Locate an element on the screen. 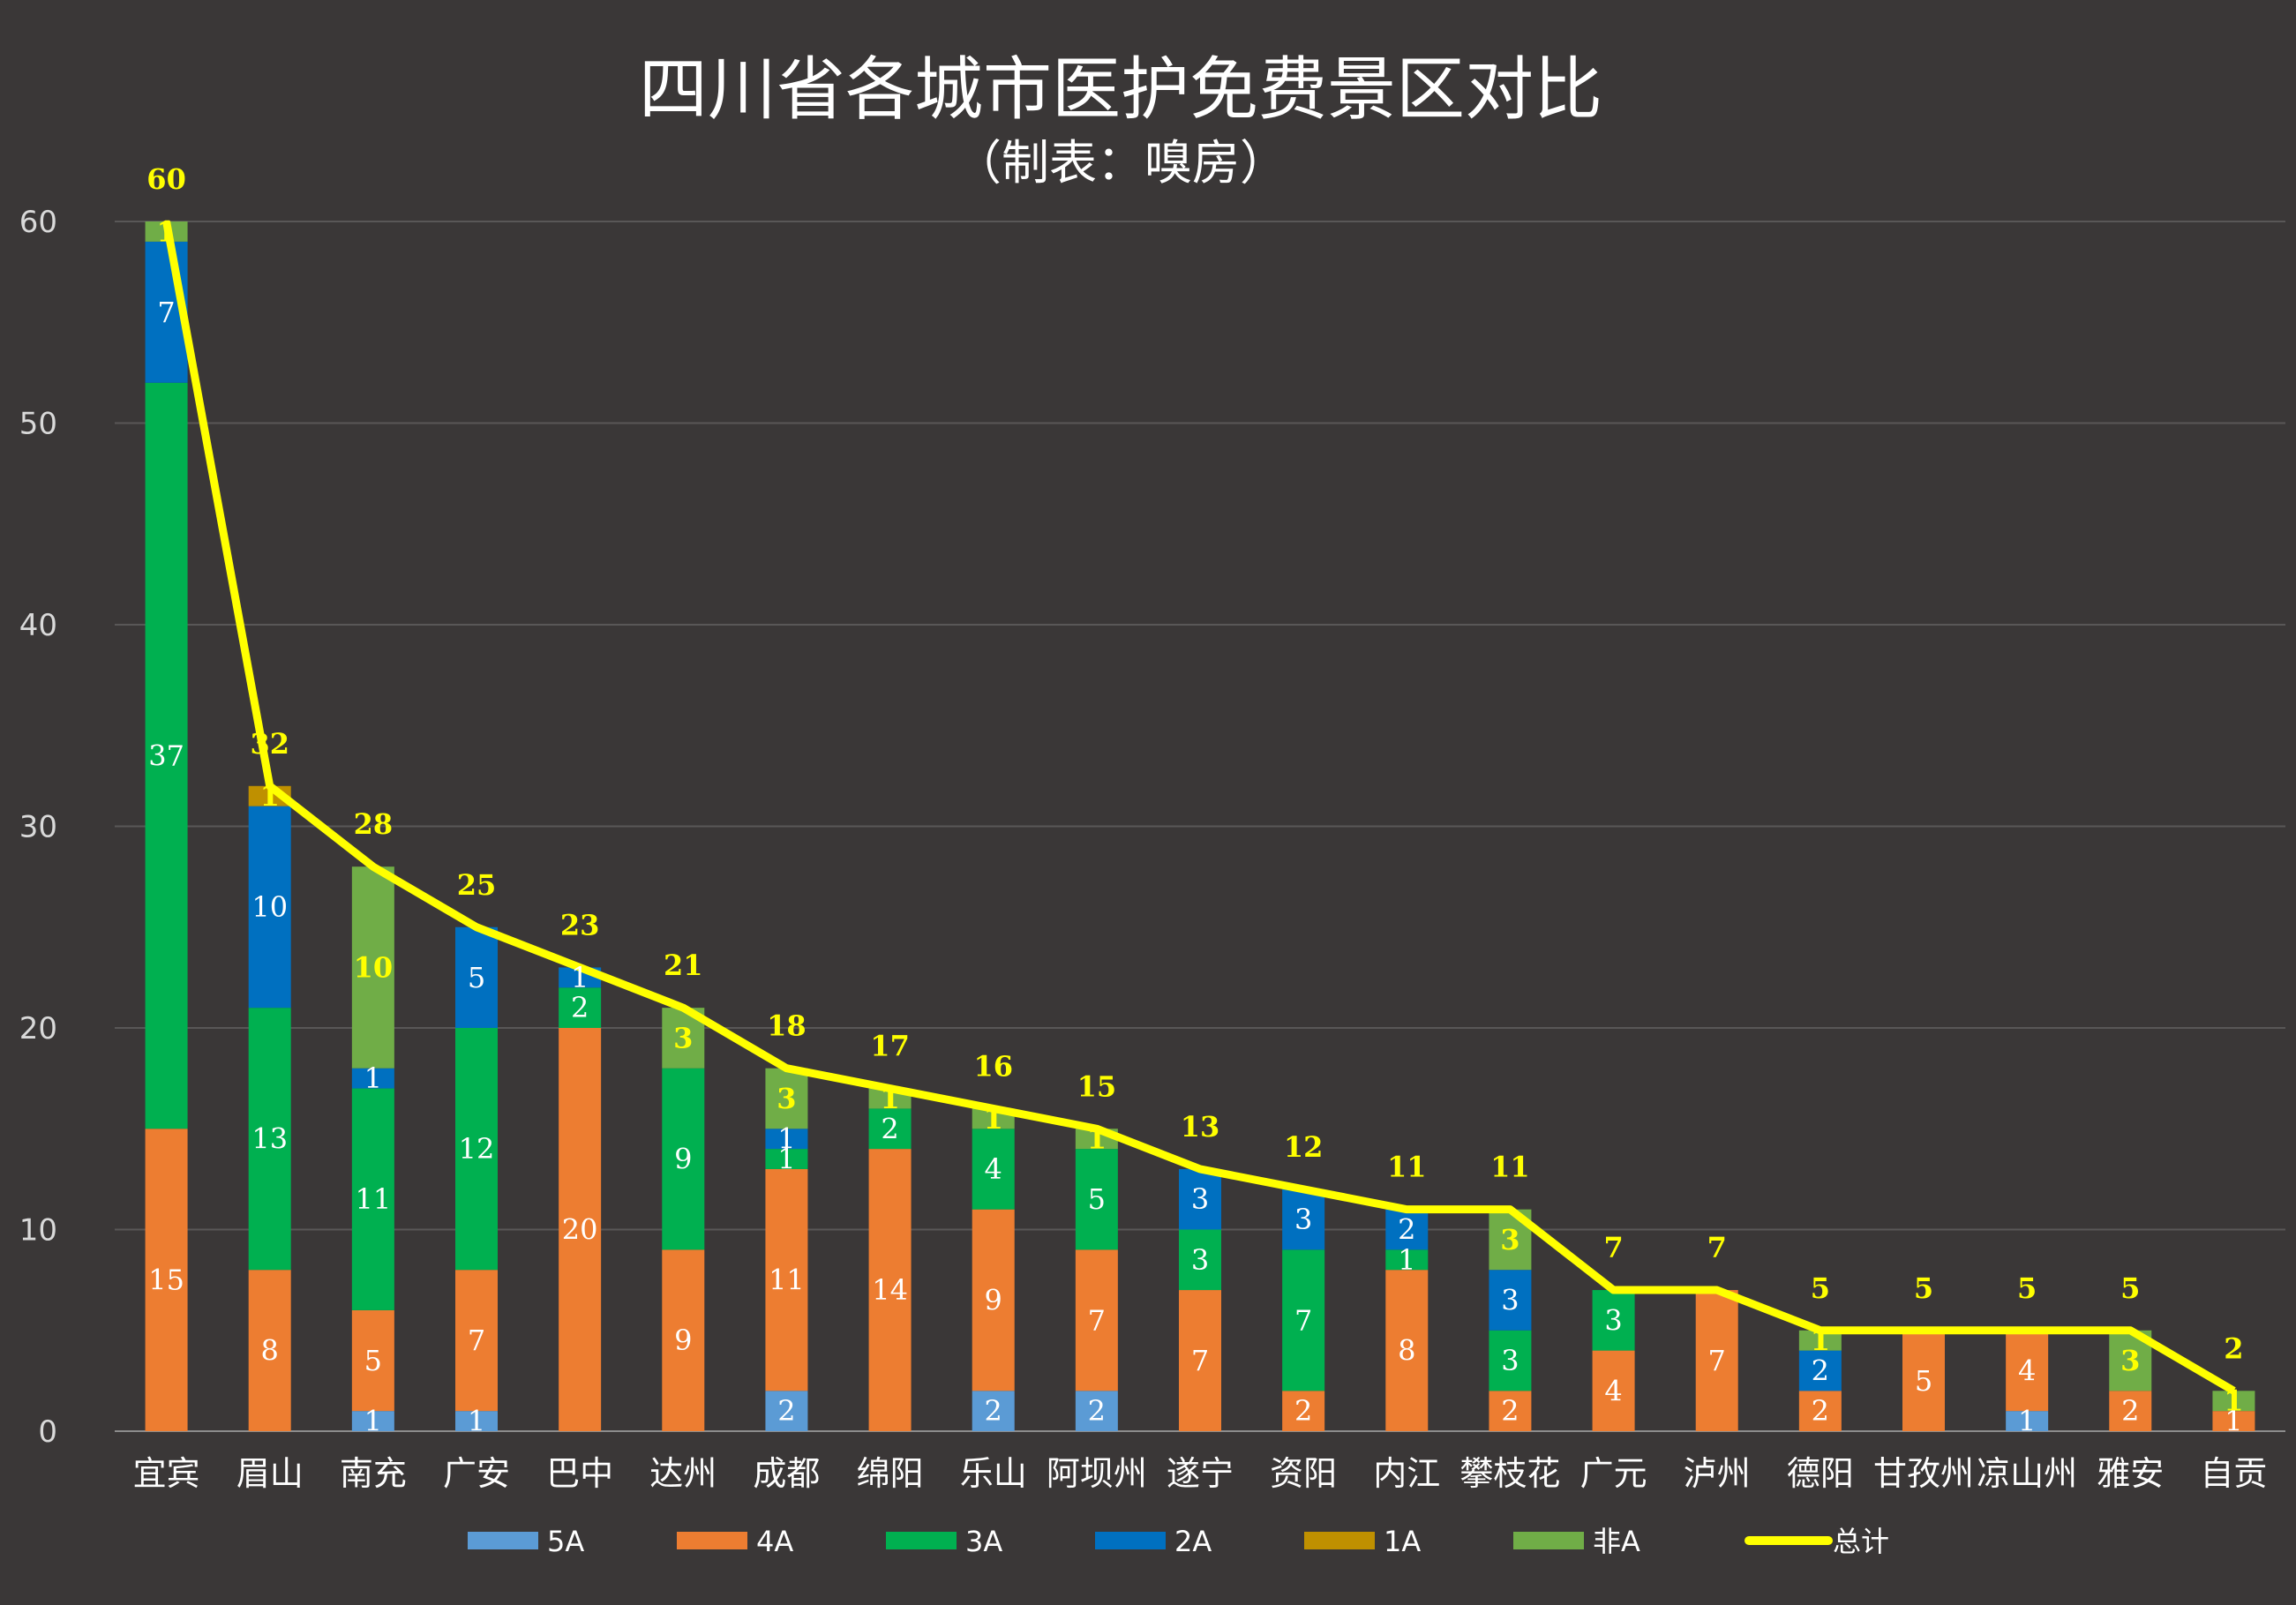 Image resolution: width=2296 pixels, height=1605 pixels. x-tick-label: 广元 is located at coordinates (1613, 1473).